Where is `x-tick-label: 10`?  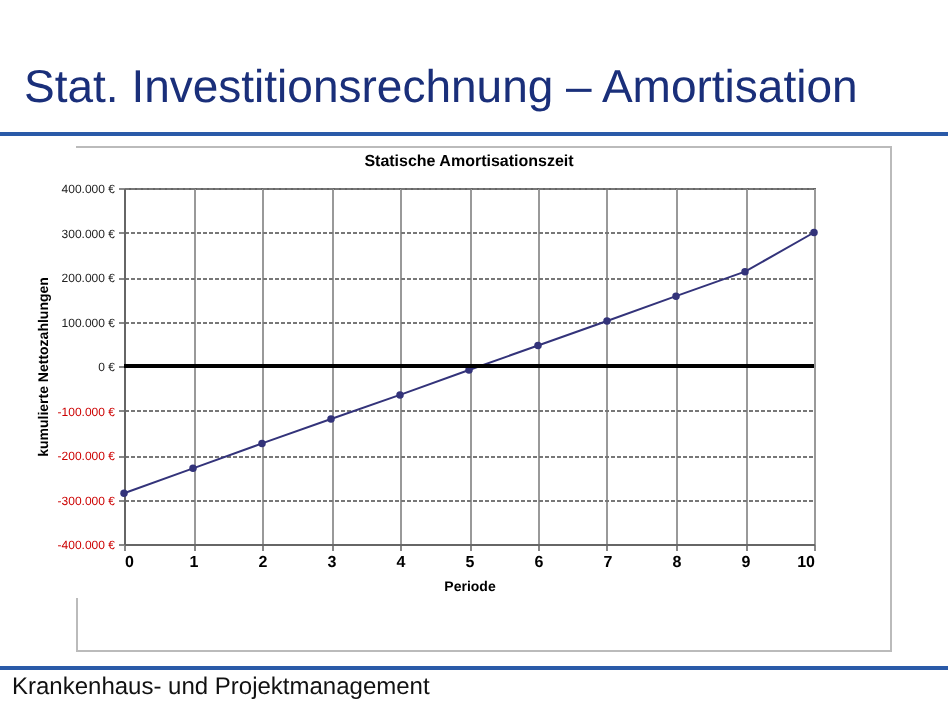
x-tick-label: 10 is located at coordinates (807, 562).